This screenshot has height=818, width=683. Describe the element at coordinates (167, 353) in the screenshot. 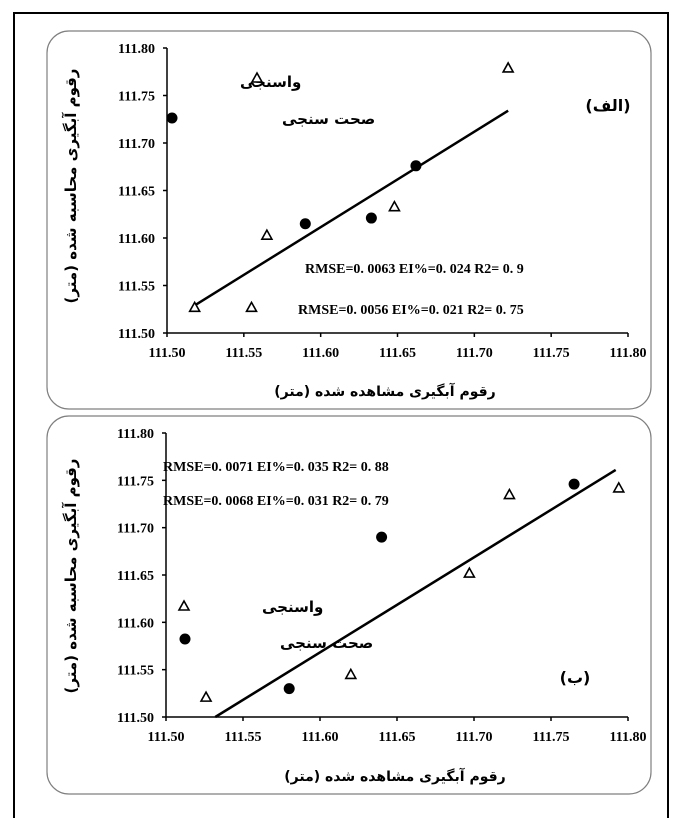

I see `panel-alef-x-tick-label: 111.50` at that location.